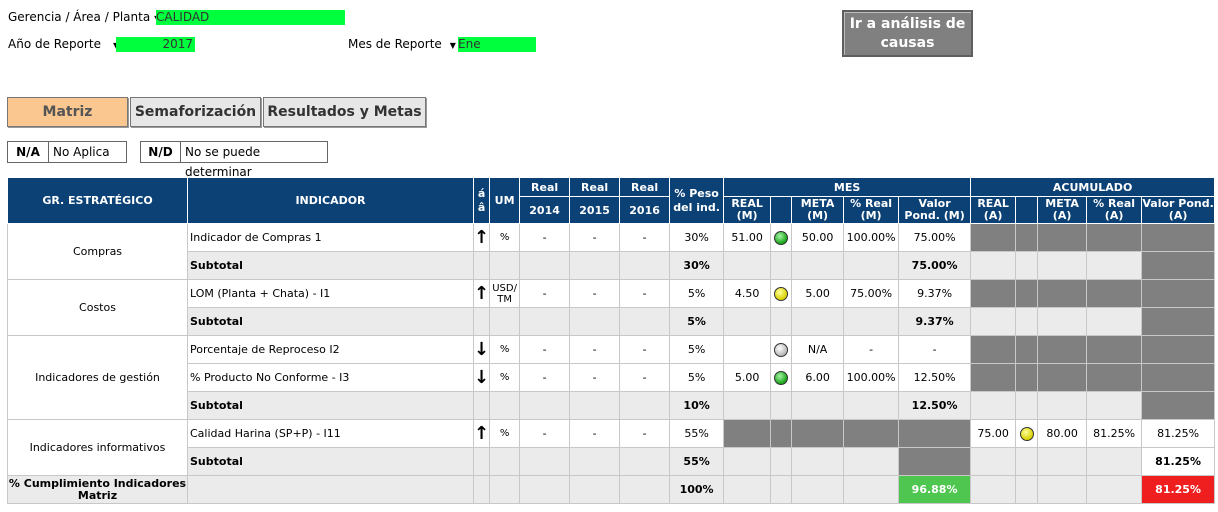 The image size is (1218, 512). What do you see at coordinates (344, 112) in the screenshot?
I see `tab-resultados-metas: Resultados y Metas` at bounding box center [344, 112].